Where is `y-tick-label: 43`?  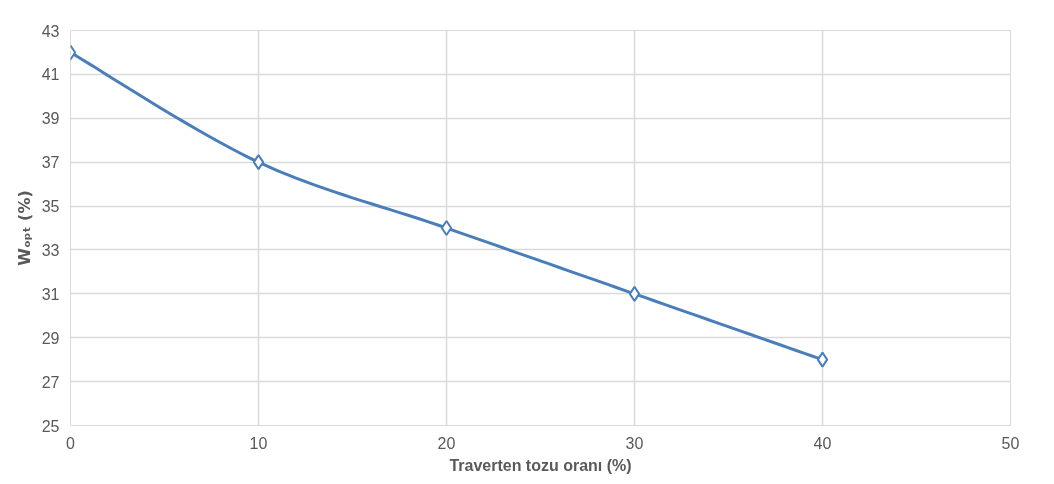
y-tick-label: 43 is located at coordinates (50, 31).